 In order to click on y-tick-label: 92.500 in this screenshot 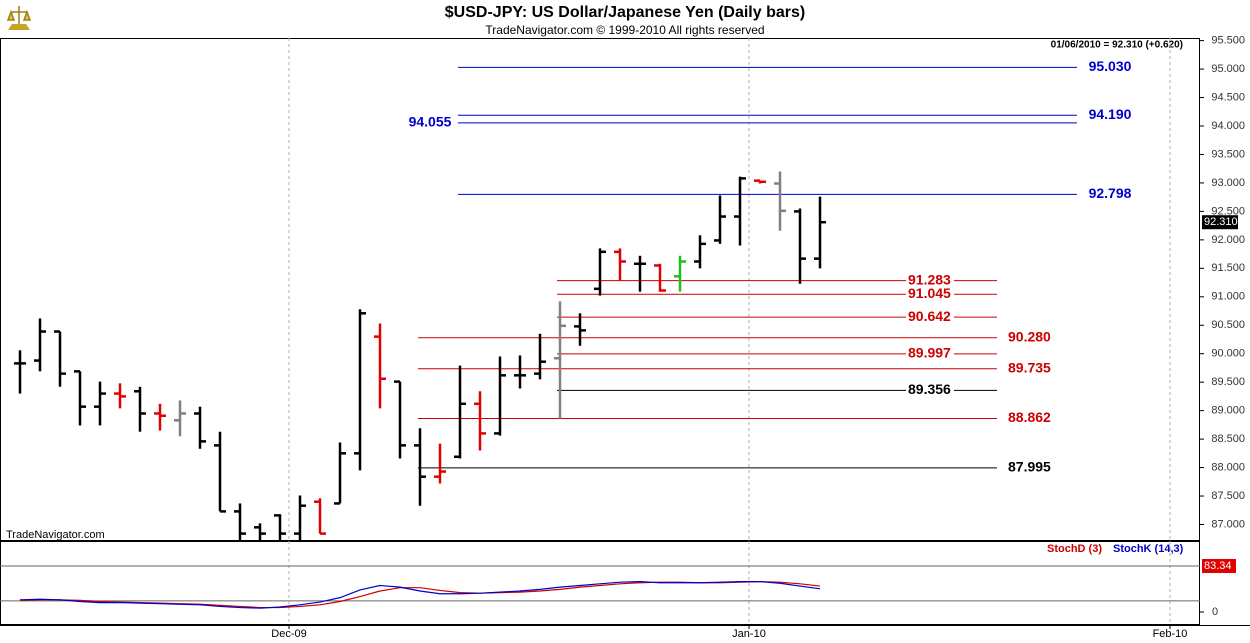, I will do `click(1228, 211)`.